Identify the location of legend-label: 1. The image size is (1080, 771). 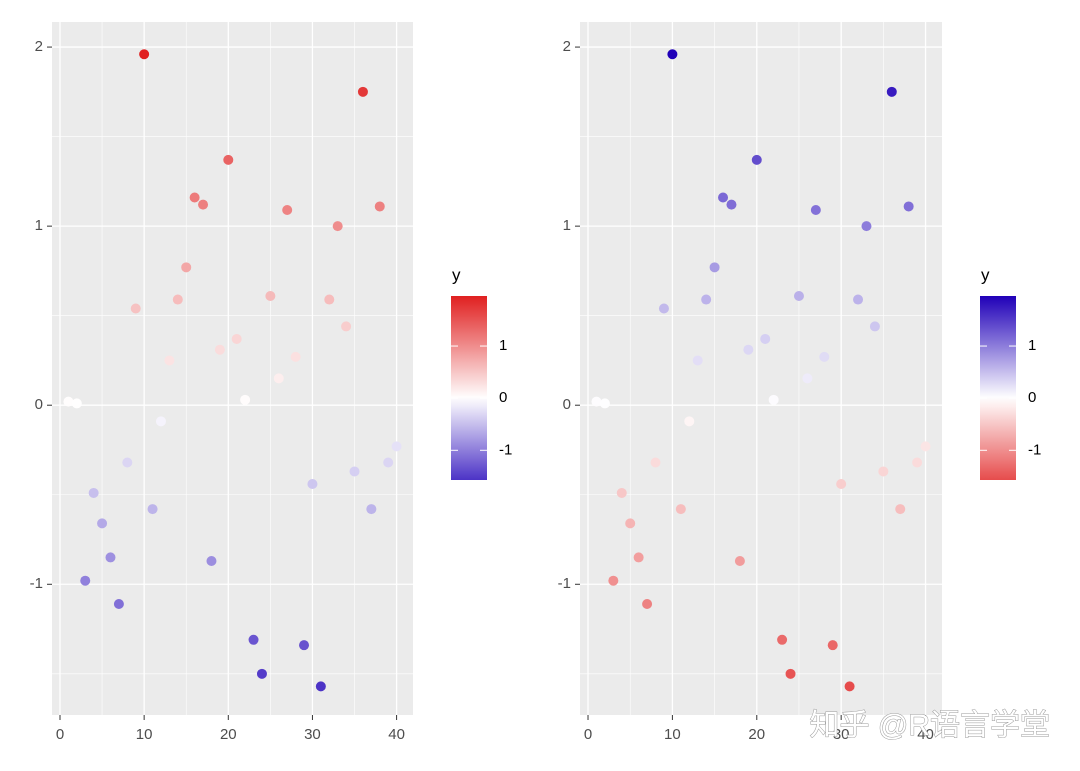
(1032, 345).